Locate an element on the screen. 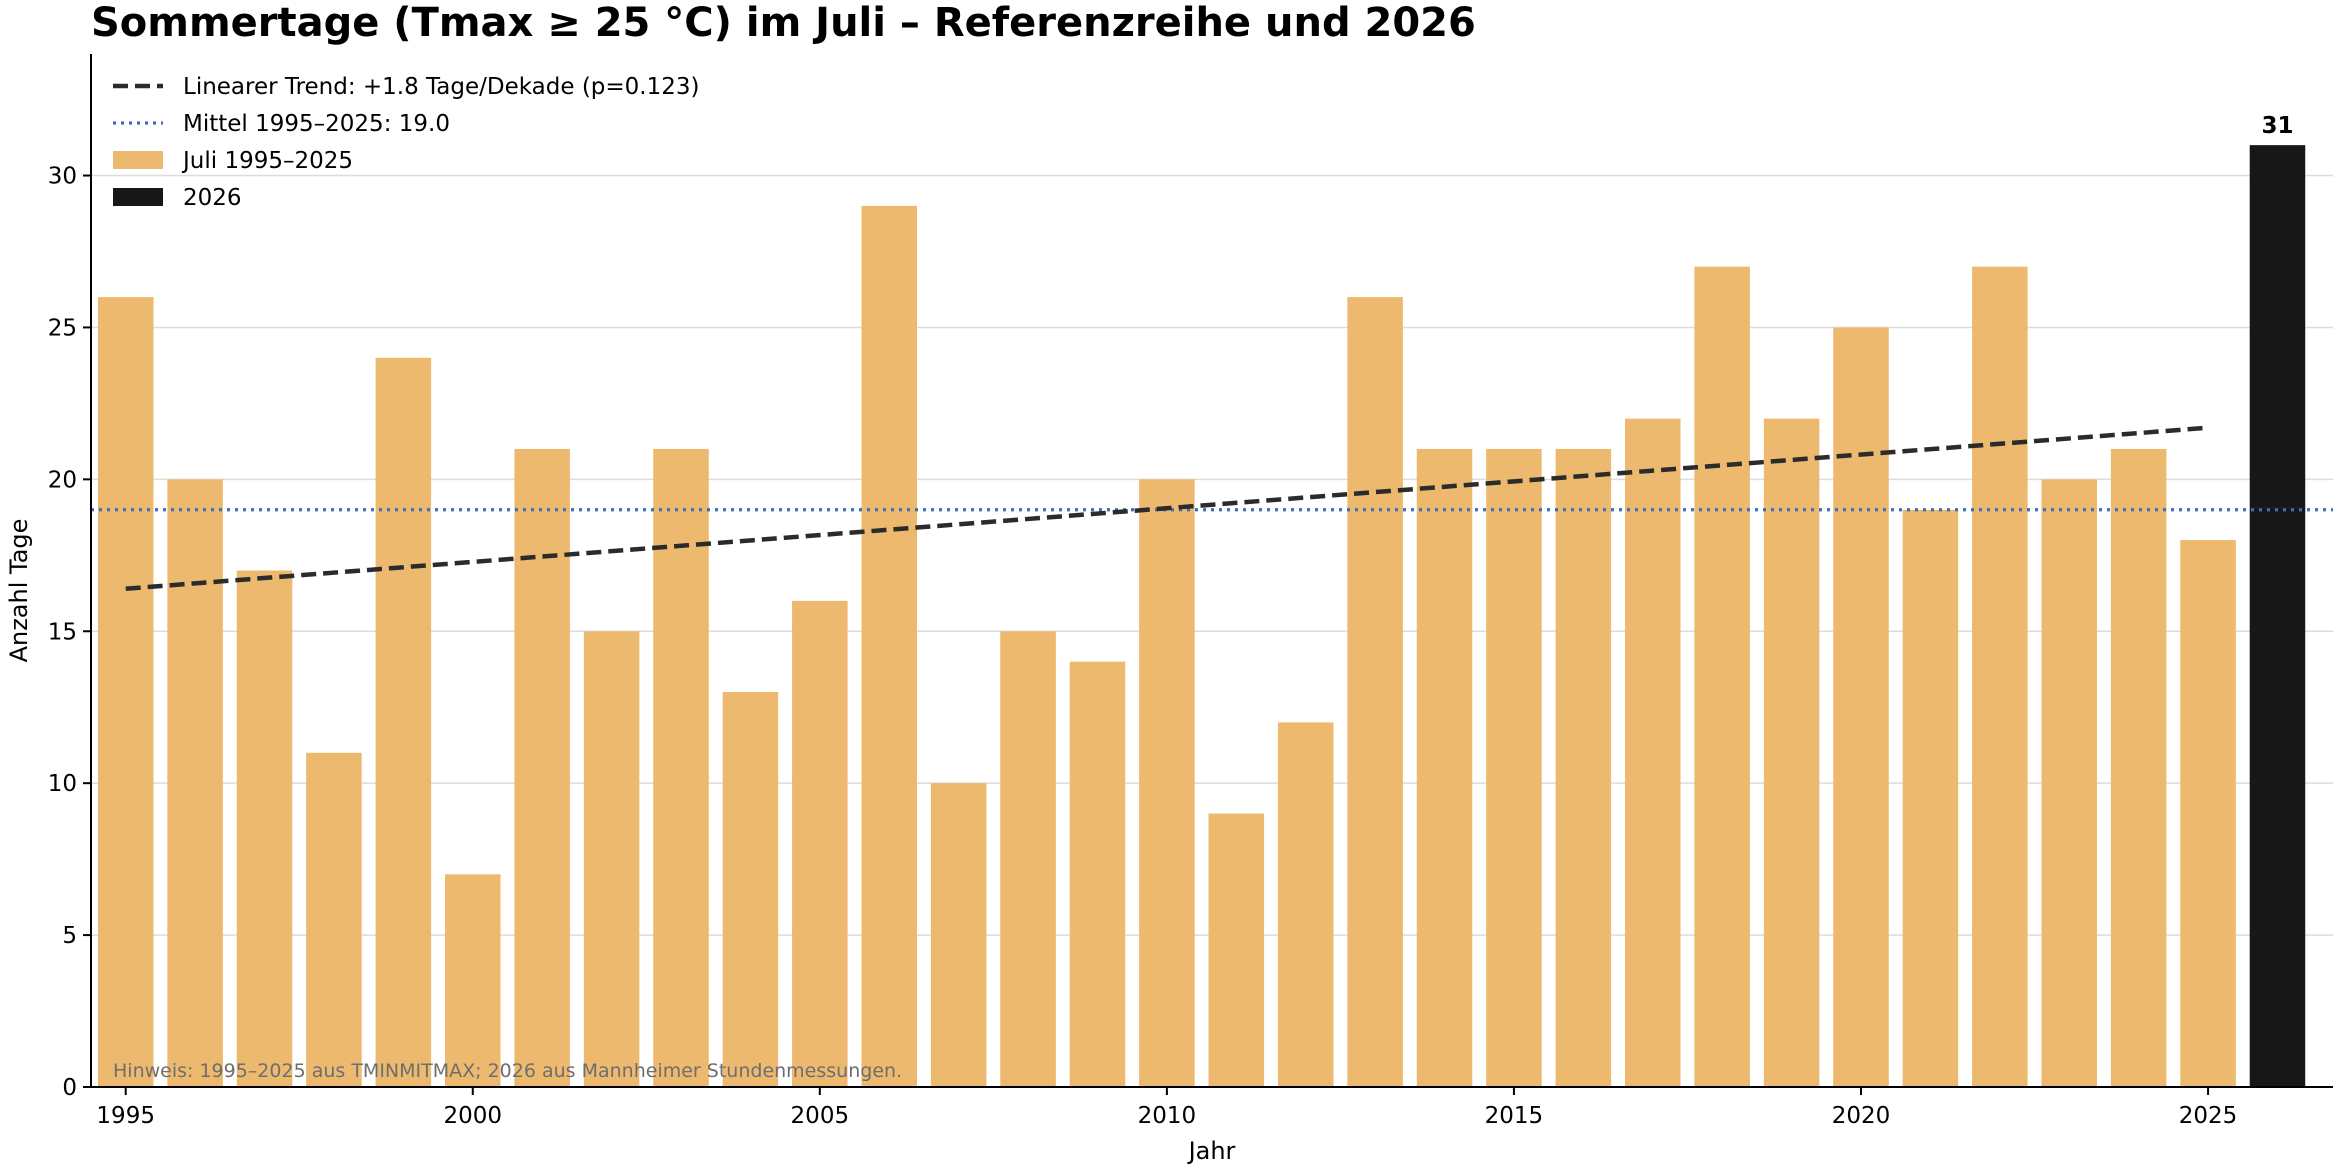 Image resolution: width=2340 pixels, height=1174 pixels. x-tick-label: 2020 is located at coordinates (1861, 1116).